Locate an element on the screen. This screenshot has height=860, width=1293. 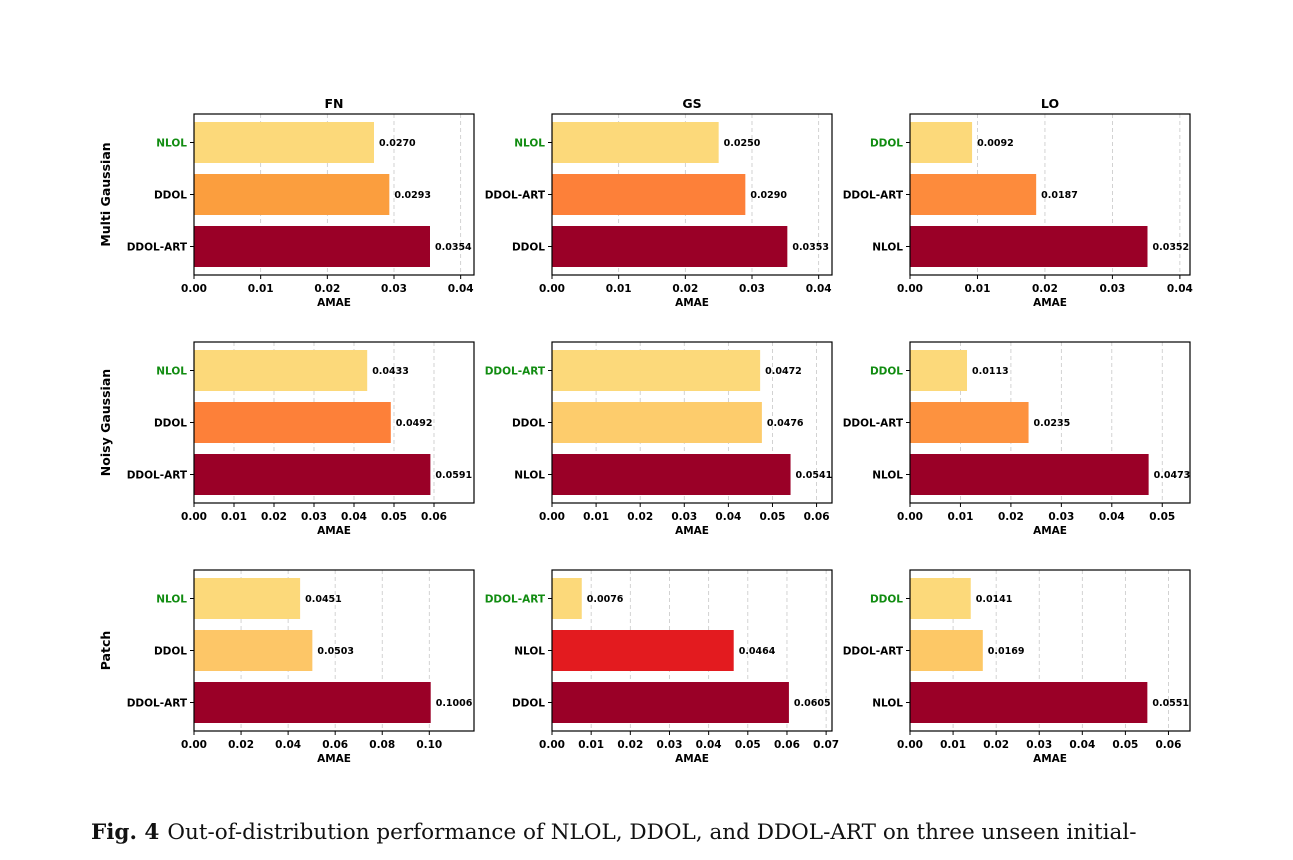
value-label: 0.0591 is located at coordinates (453, 475).